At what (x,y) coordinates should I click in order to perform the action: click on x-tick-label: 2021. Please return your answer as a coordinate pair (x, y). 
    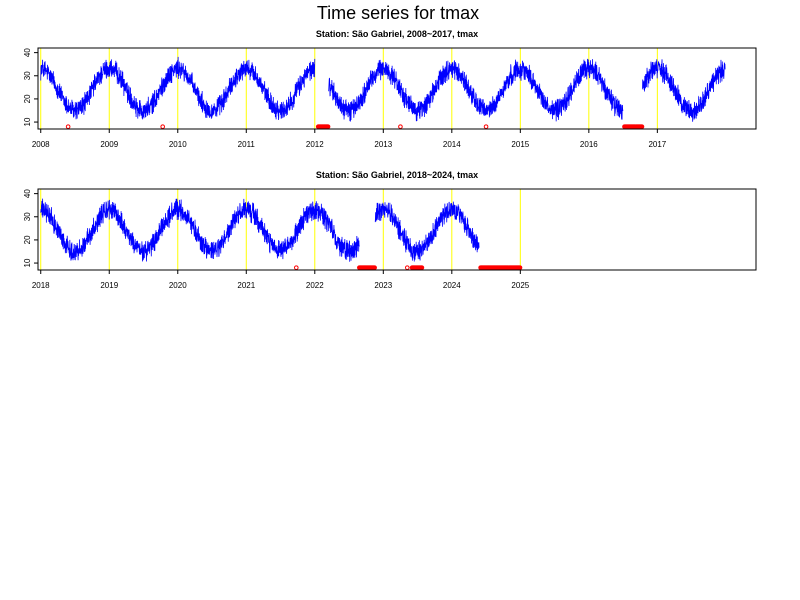
    Looking at the image, I should click on (246, 285).